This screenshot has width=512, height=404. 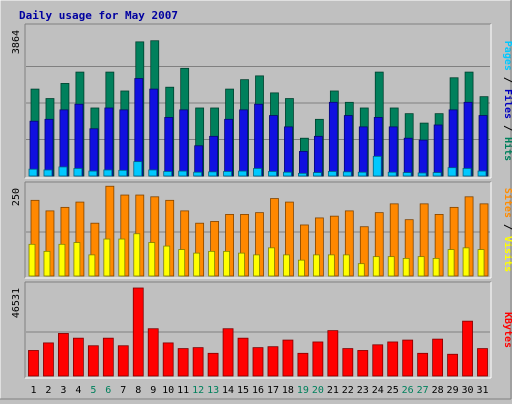 What do you see at coordinates (153, 390) in the screenshot?
I see `x-tick-label-day-9: 9` at bounding box center [153, 390].